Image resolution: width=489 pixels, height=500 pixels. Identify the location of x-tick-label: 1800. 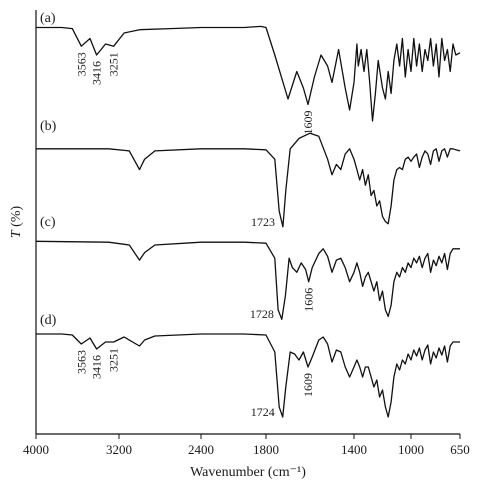
(266, 449).